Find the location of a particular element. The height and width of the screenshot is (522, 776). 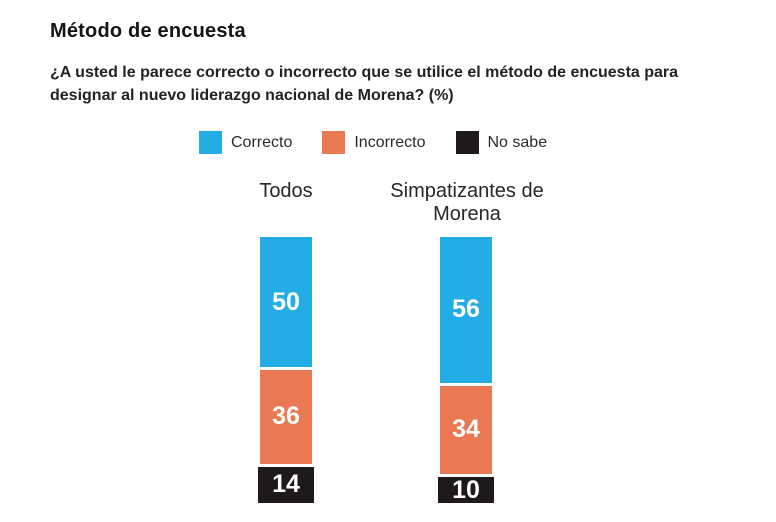

bar-value-todos-correcto: 50 is located at coordinates (286, 301).